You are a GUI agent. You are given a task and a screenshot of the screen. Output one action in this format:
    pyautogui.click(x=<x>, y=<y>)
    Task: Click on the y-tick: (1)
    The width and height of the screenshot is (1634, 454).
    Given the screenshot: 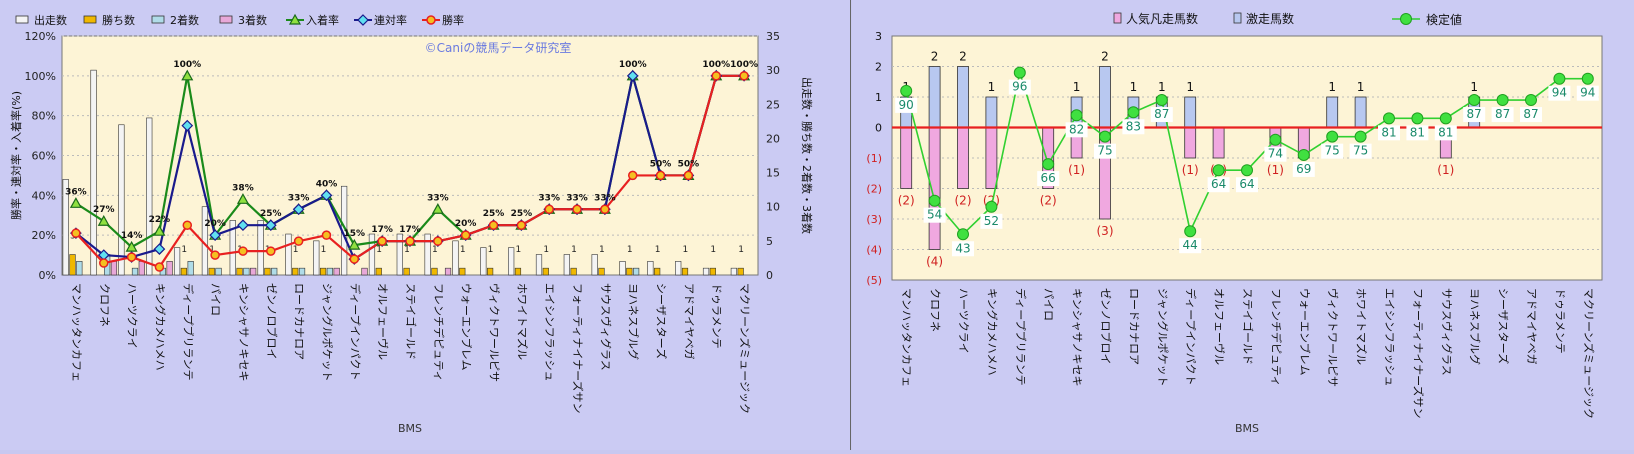 What is the action you would take?
    pyautogui.click(x=874, y=158)
    